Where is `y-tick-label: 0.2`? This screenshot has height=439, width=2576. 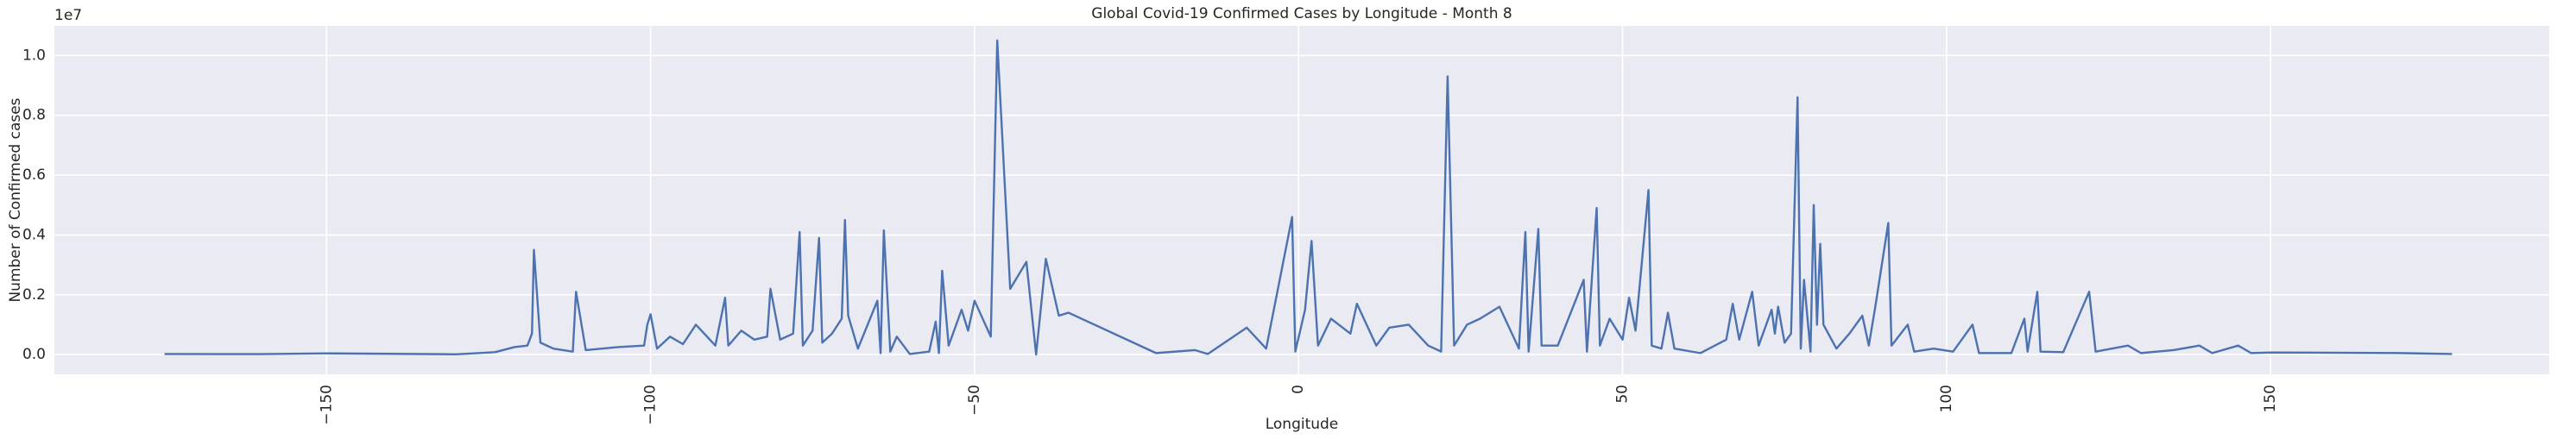 y-tick-label: 0.2 is located at coordinates (34, 295).